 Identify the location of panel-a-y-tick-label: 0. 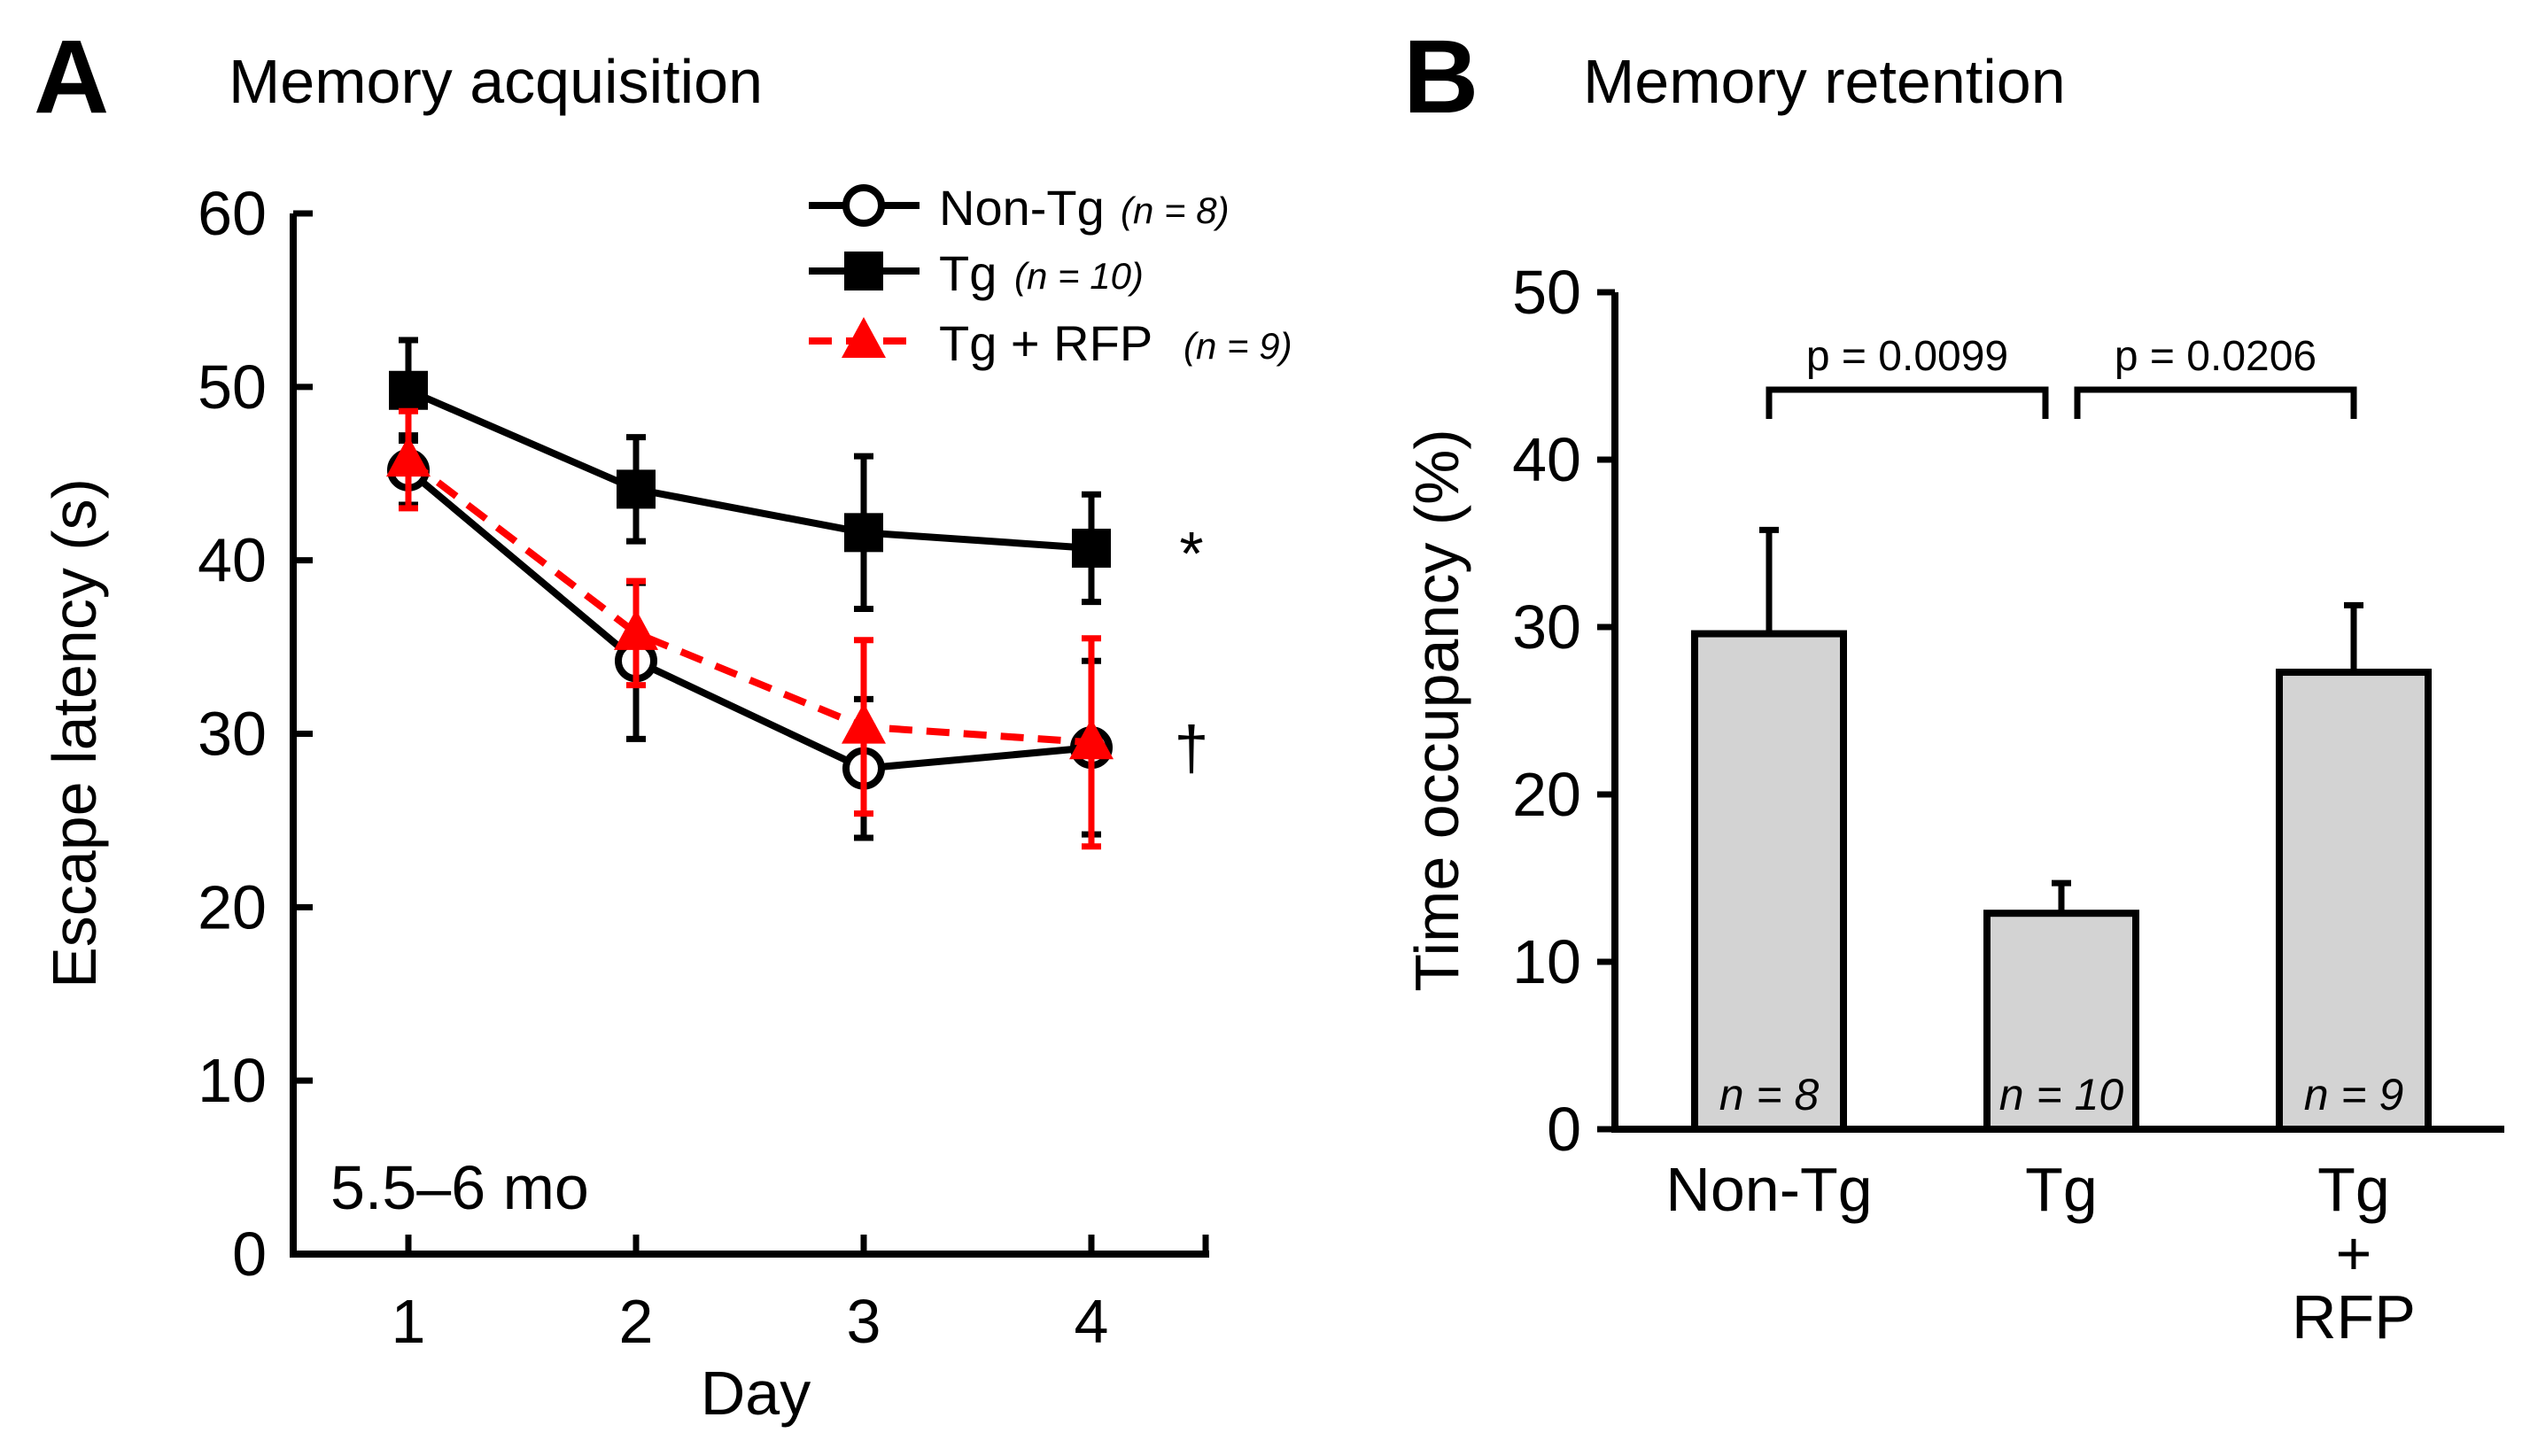
(249, 1254).